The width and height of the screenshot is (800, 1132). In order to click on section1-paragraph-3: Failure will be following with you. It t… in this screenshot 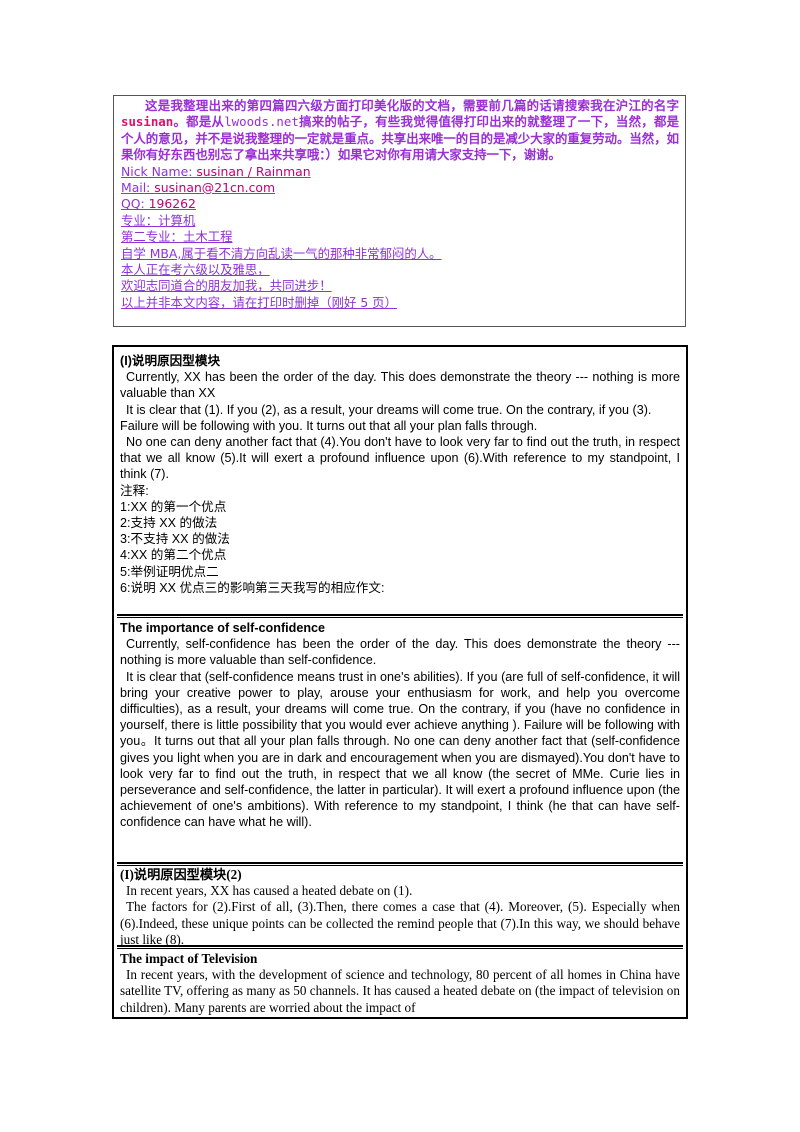, I will do `click(329, 425)`.